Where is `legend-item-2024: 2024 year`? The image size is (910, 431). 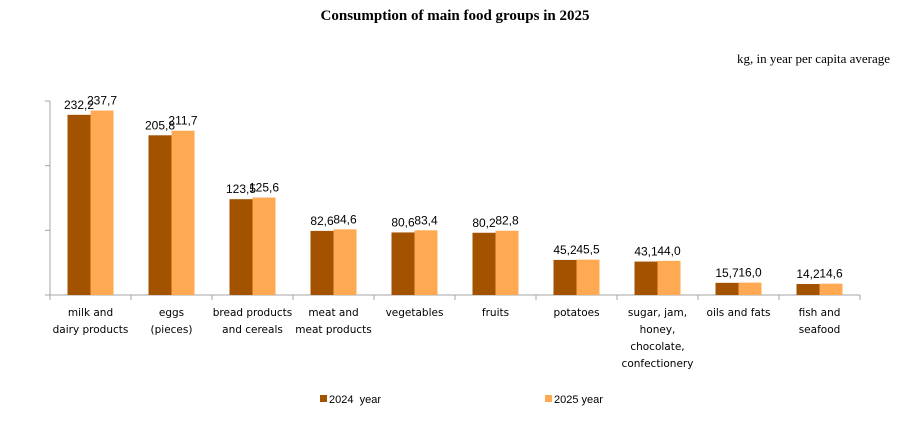 legend-item-2024: 2024 year is located at coordinates (350, 400).